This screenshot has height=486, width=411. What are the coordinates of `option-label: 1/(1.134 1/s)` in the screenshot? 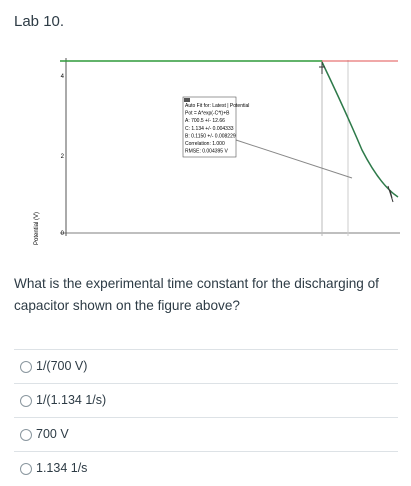 It's located at (71, 400).